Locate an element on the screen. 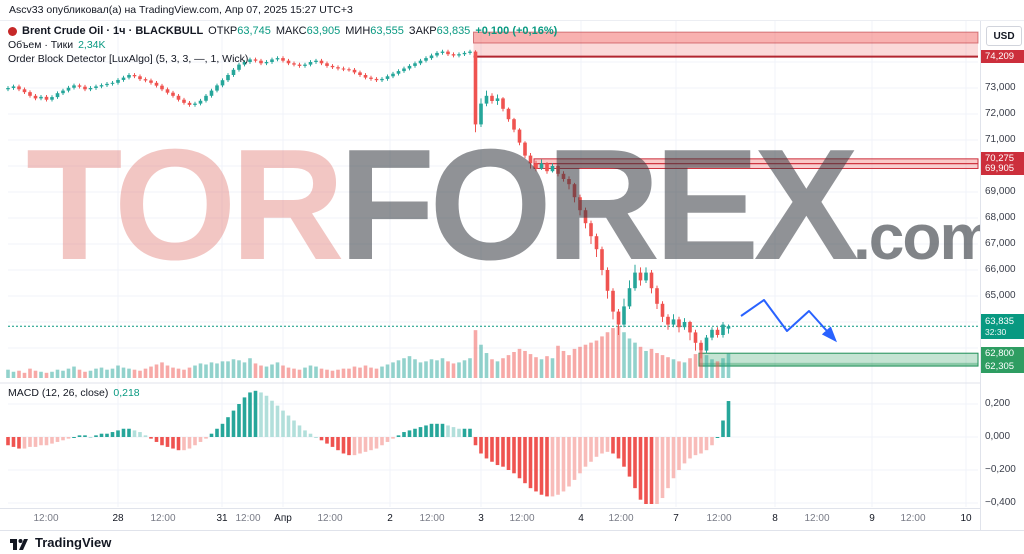  change-value: +0,100 (+0,16%) is located at coordinates (516, 31).